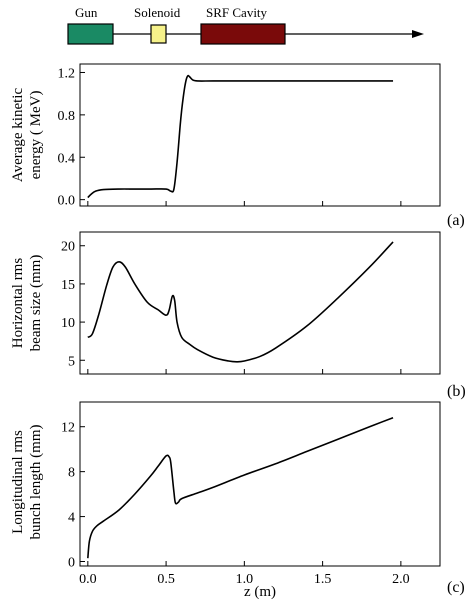 Image resolution: width=474 pixels, height=601 pixels. Describe the element at coordinates (166, 579) in the screenshot. I see `panel-c-xtick-label: 0.5` at that location.